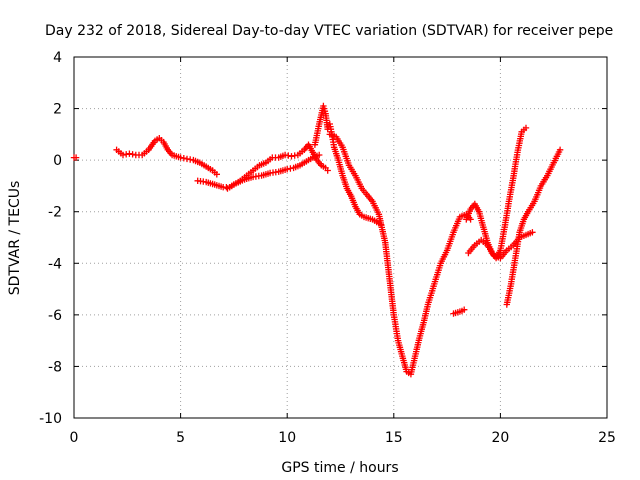 This screenshot has height=480, width=640. Describe the element at coordinates (55, 316) in the screenshot. I see `y-tick-label: -6` at that location.